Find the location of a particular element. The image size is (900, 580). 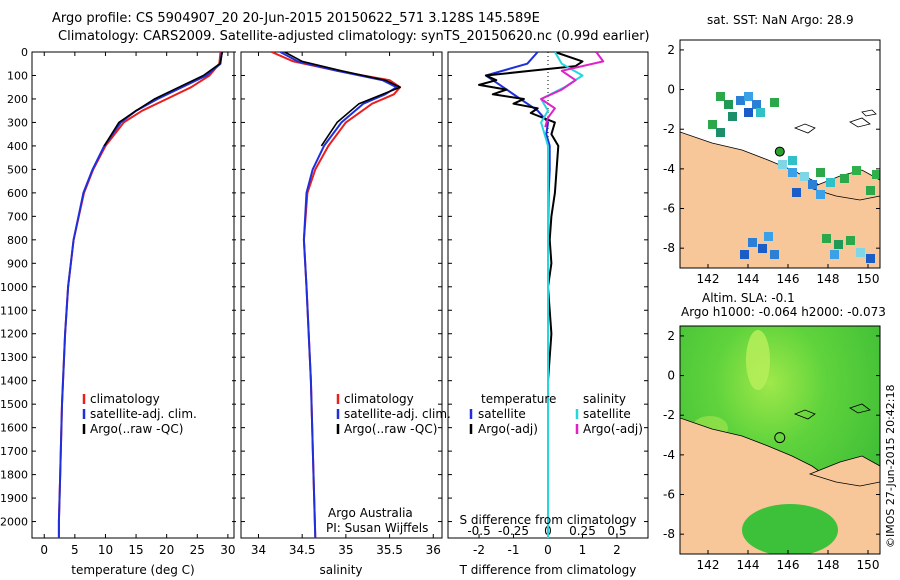

depth-tick-label: 200 is located at coordinates (17, 99).